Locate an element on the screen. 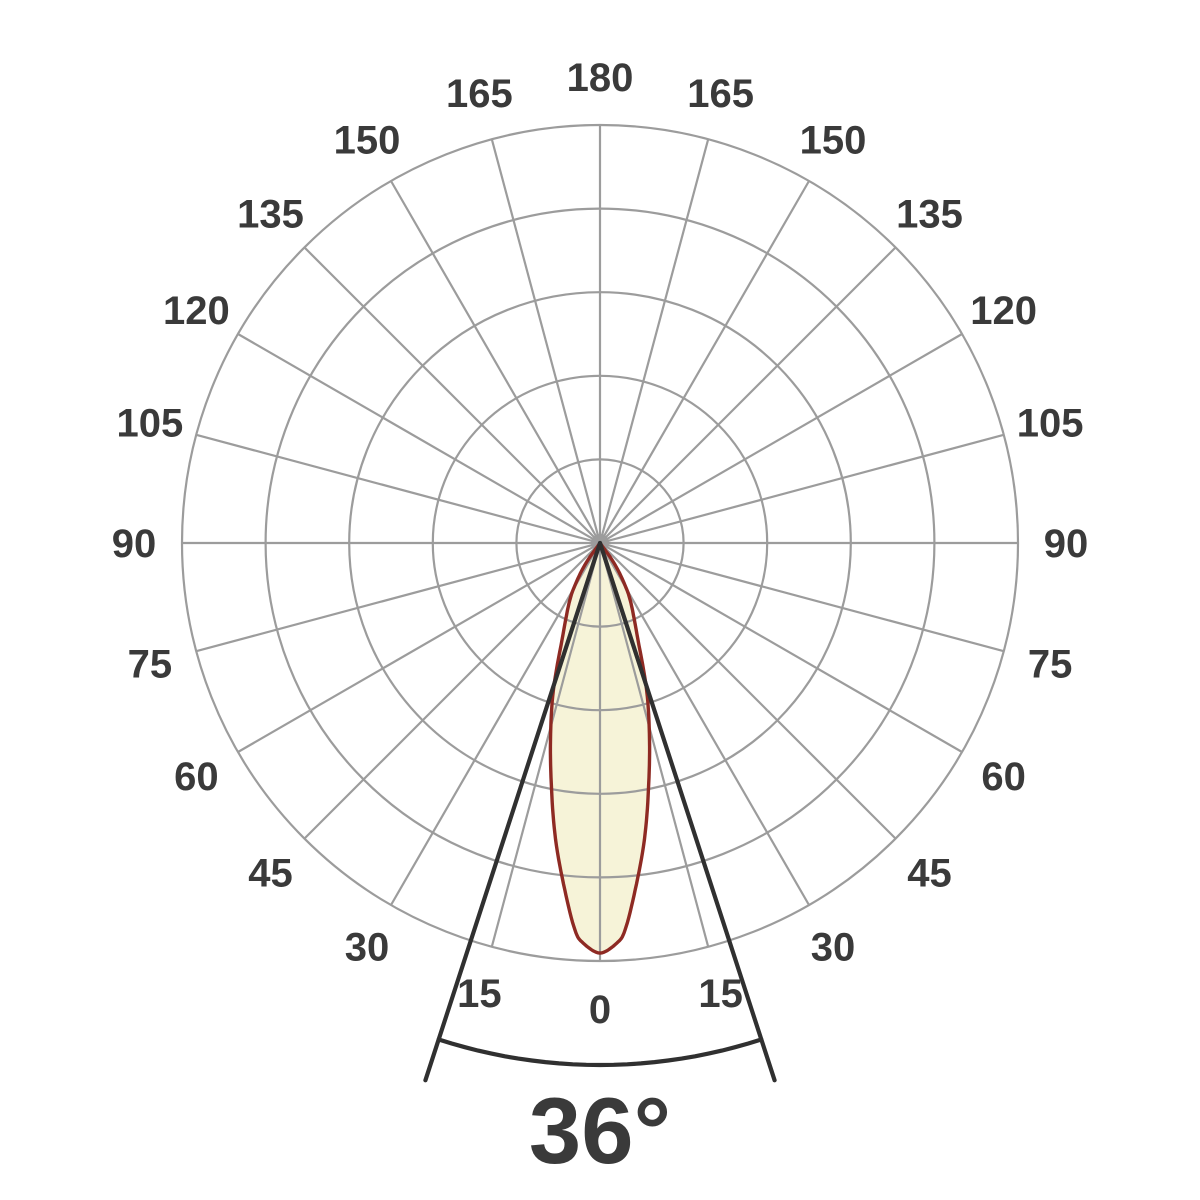 The image size is (1200, 1200). angle-tick-label-0: 0 is located at coordinates (600, 1010).